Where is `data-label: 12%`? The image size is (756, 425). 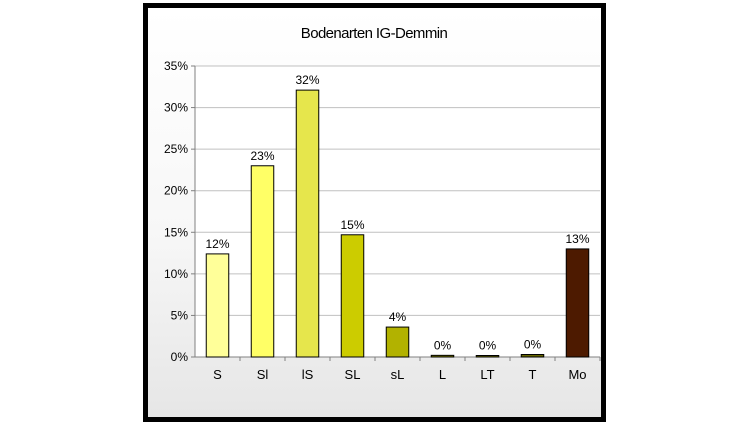 data-label: 12% is located at coordinates (217, 244).